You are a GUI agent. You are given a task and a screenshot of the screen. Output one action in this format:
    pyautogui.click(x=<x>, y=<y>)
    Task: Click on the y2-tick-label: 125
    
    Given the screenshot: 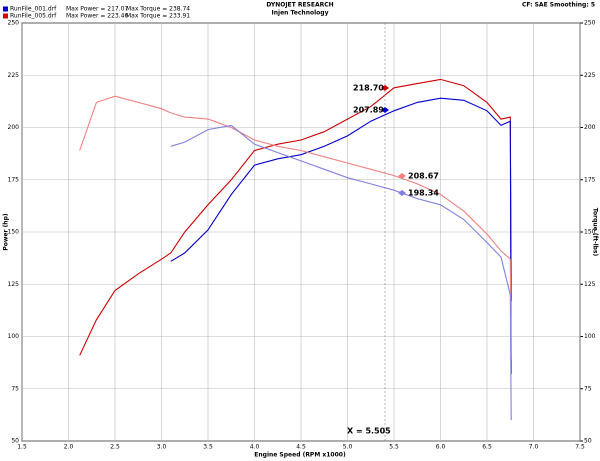 What is the action you would take?
    pyautogui.click(x=590, y=284)
    